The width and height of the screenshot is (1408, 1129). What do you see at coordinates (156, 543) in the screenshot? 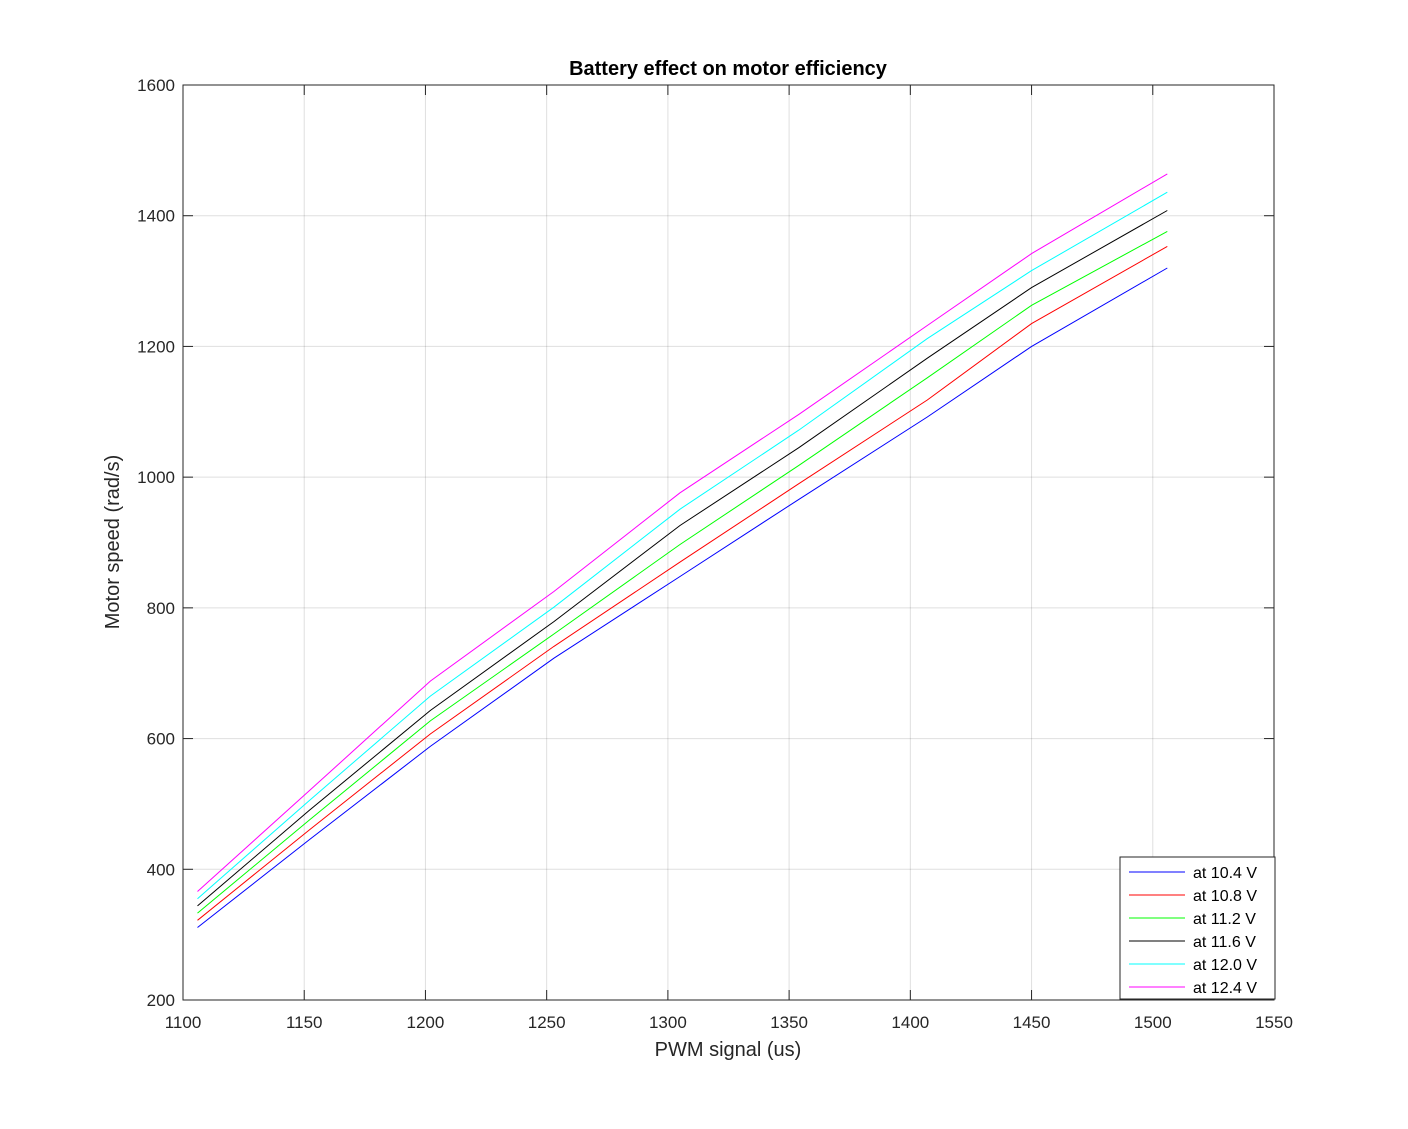
I see `y-tick-labels: 200 400 600 800 1000 1200 1400 1600` at bounding box center [156, 543].